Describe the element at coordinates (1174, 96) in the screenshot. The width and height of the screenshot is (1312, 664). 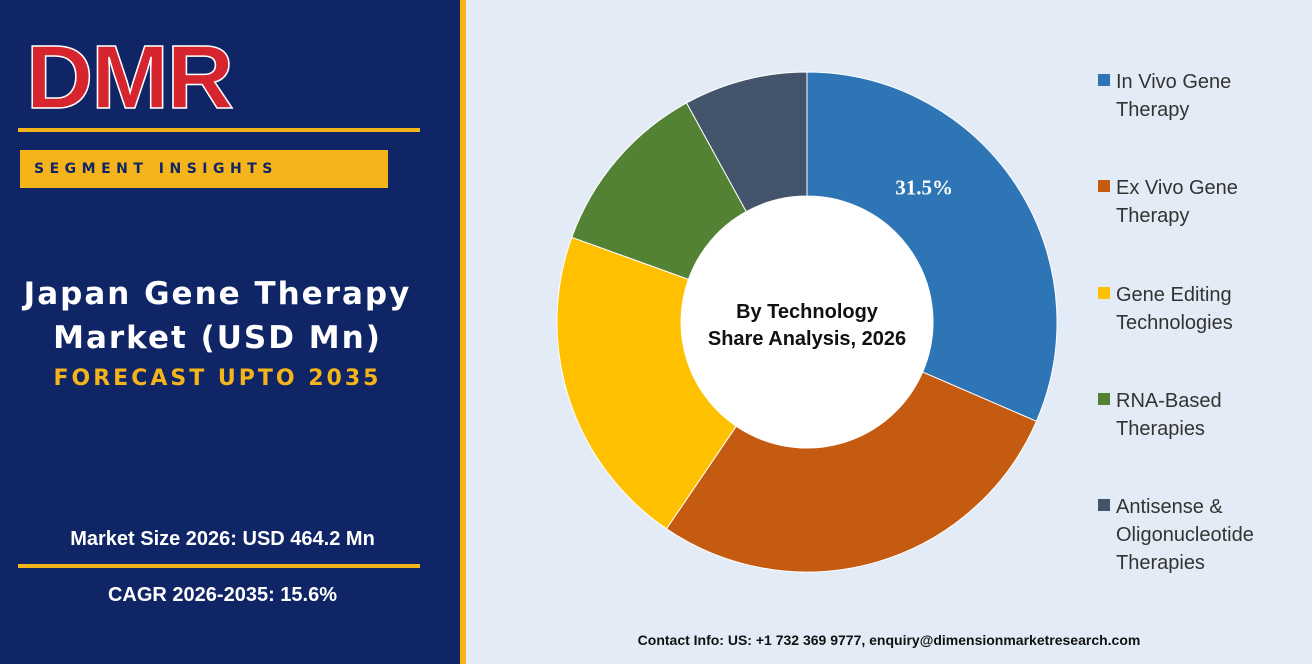
I see `legend-label-1: In Vivo Gene Therapy` at that location.